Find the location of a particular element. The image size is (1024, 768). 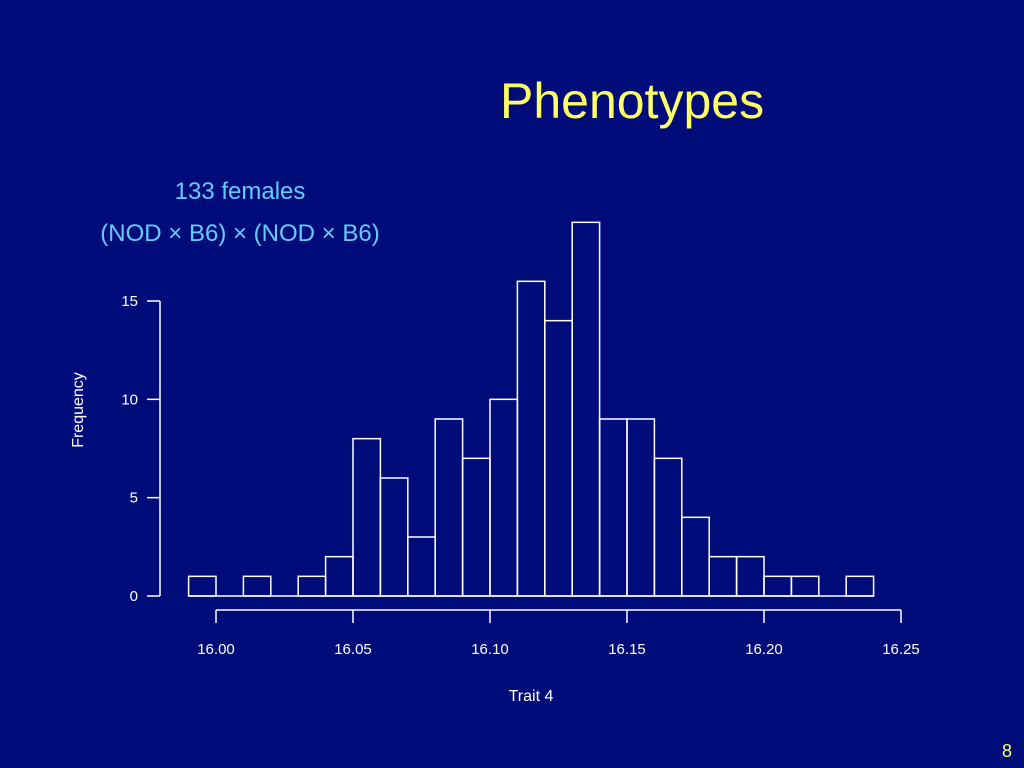

subtitle-sample-size: 133 females is located at coordinates (240, 191).